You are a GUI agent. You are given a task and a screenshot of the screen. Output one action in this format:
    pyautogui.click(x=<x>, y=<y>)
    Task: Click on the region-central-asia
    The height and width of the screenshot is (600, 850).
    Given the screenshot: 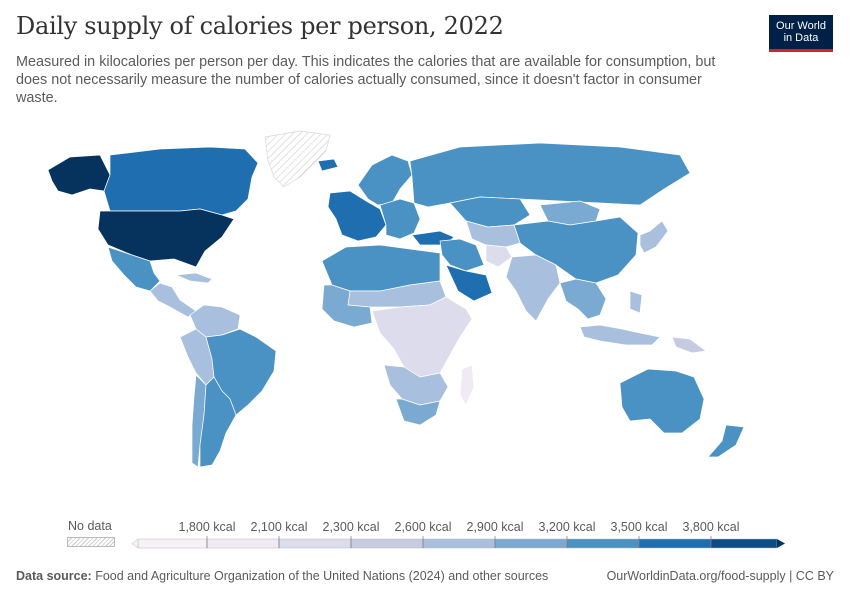 What is the action you would take?
    pyautogui.click(x=493, y=234)
    